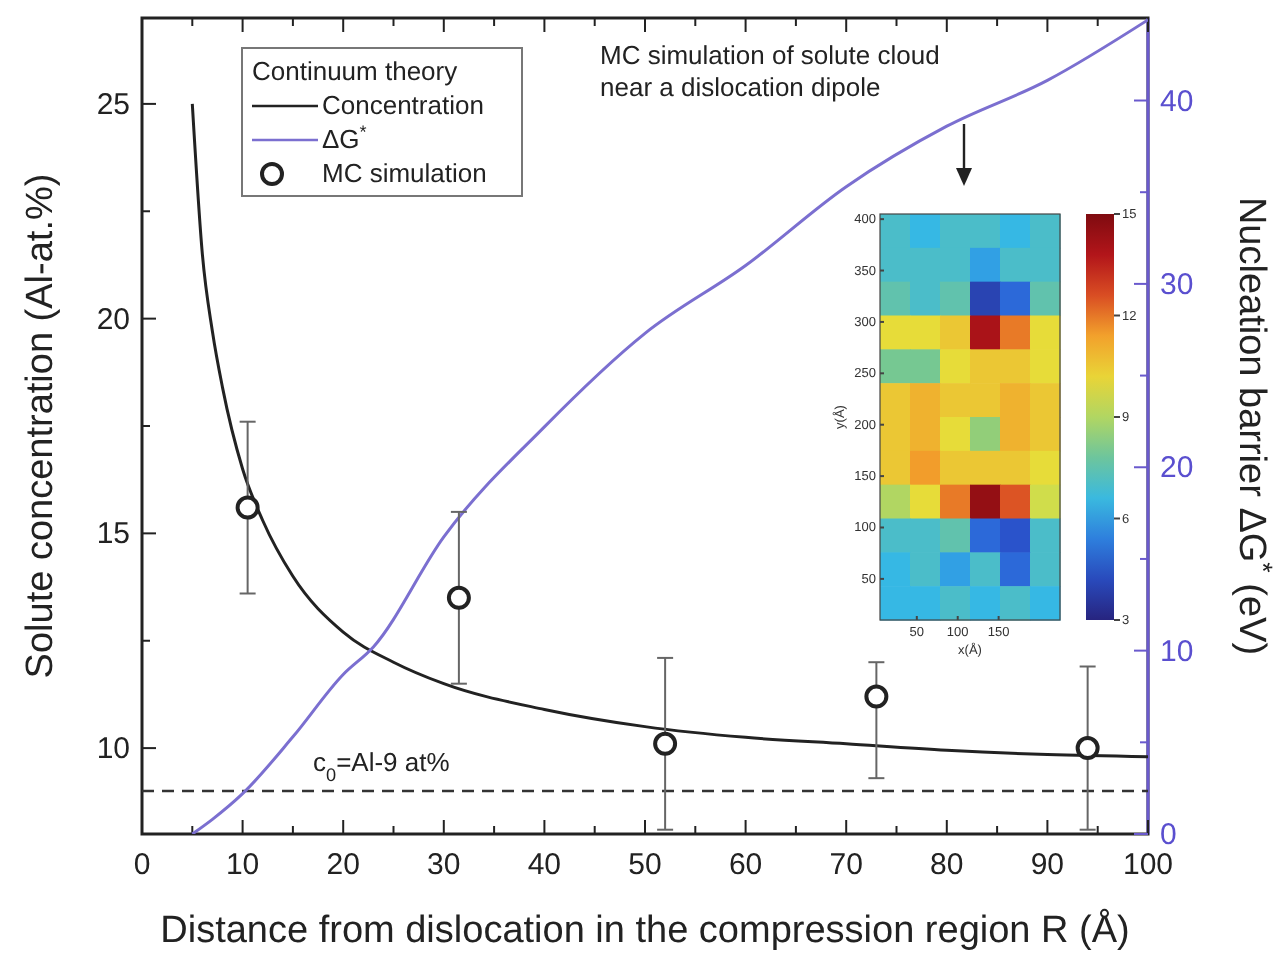 The image size is (1286, 962). What do you see at coordinates (382, 766) in the screenshot?
I see `ref-line-label: c$_{0}$=Al-9 at%` at bounding box center [382, 766].